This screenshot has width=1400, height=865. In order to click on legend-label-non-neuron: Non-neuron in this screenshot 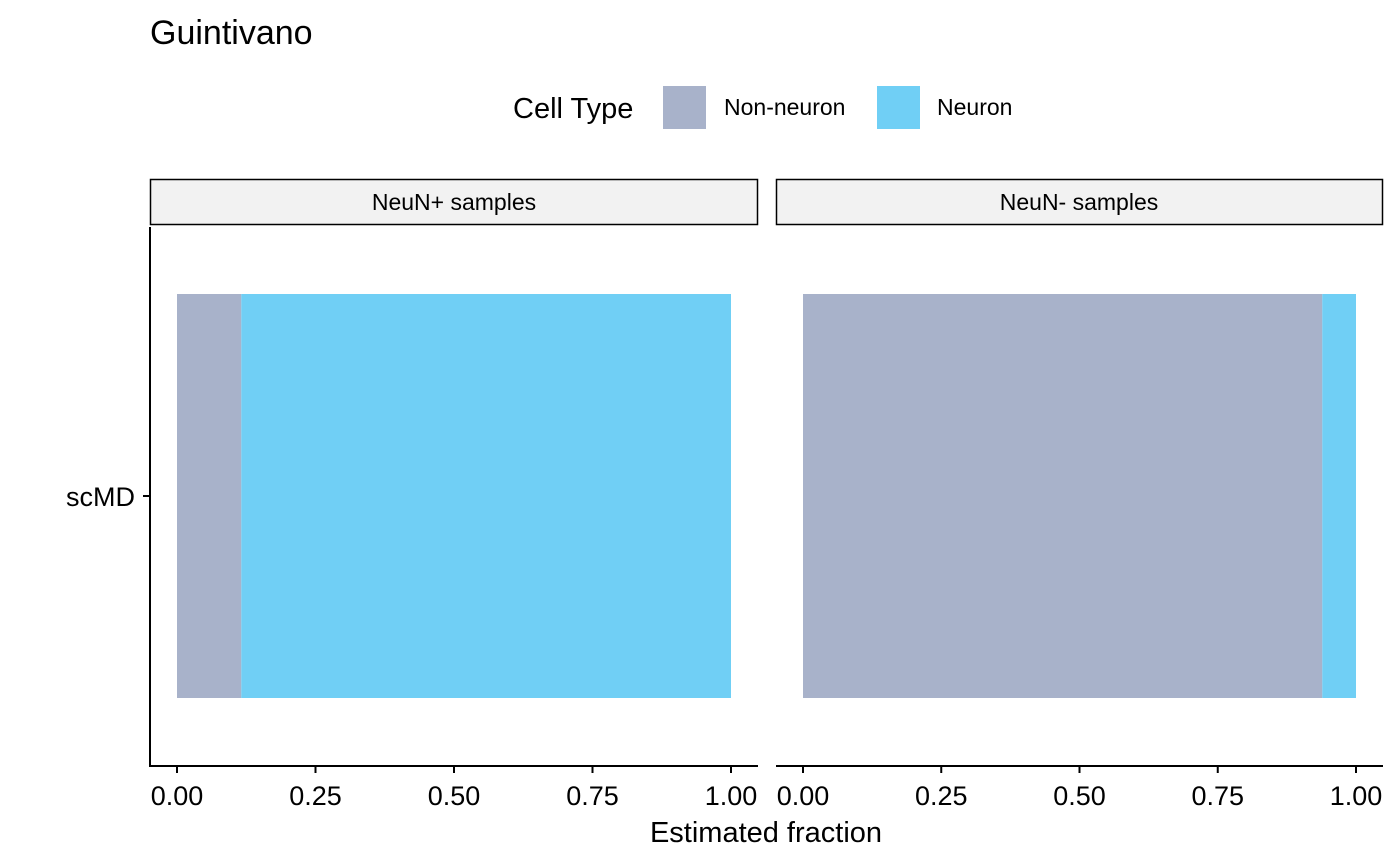, I will do `click(784, 107)`.